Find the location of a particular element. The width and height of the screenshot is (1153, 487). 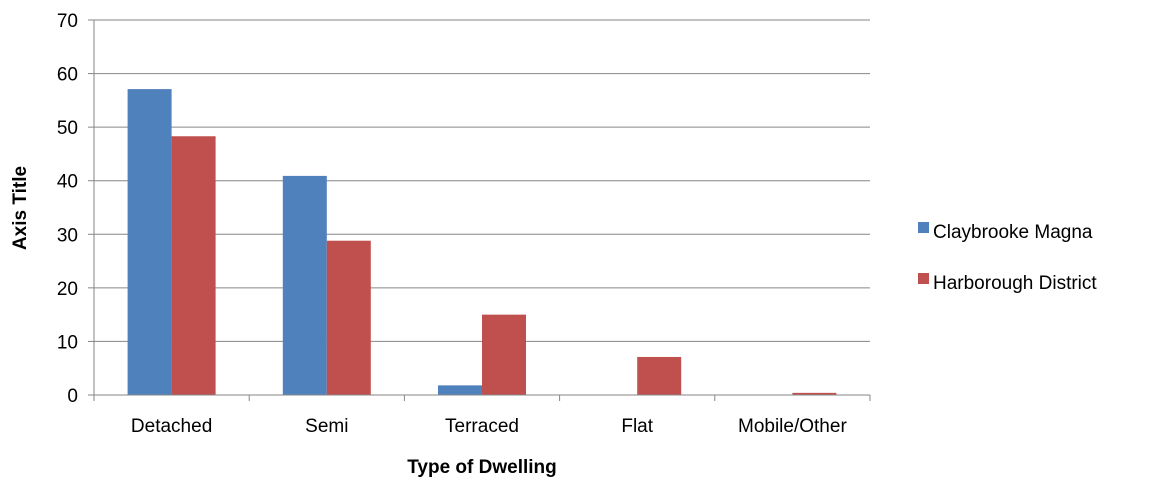

legend-label-claybrooke-magna: Claybrooke Magna is located at coordinates (1013, 232).